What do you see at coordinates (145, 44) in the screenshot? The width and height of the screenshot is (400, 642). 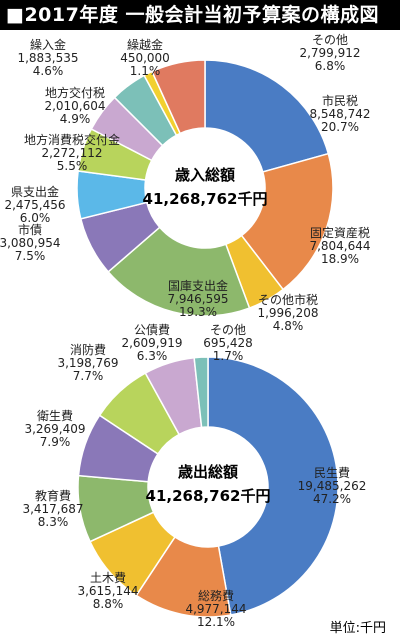 I see `slice-label-name: 繰越金` at bounding box center [145, 44].